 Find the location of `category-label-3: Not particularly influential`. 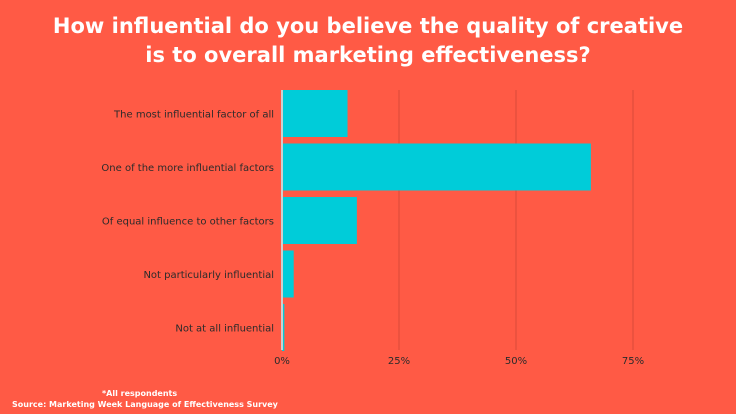

category-label-3: Not particularly influential is located at coordinates (208, 275).